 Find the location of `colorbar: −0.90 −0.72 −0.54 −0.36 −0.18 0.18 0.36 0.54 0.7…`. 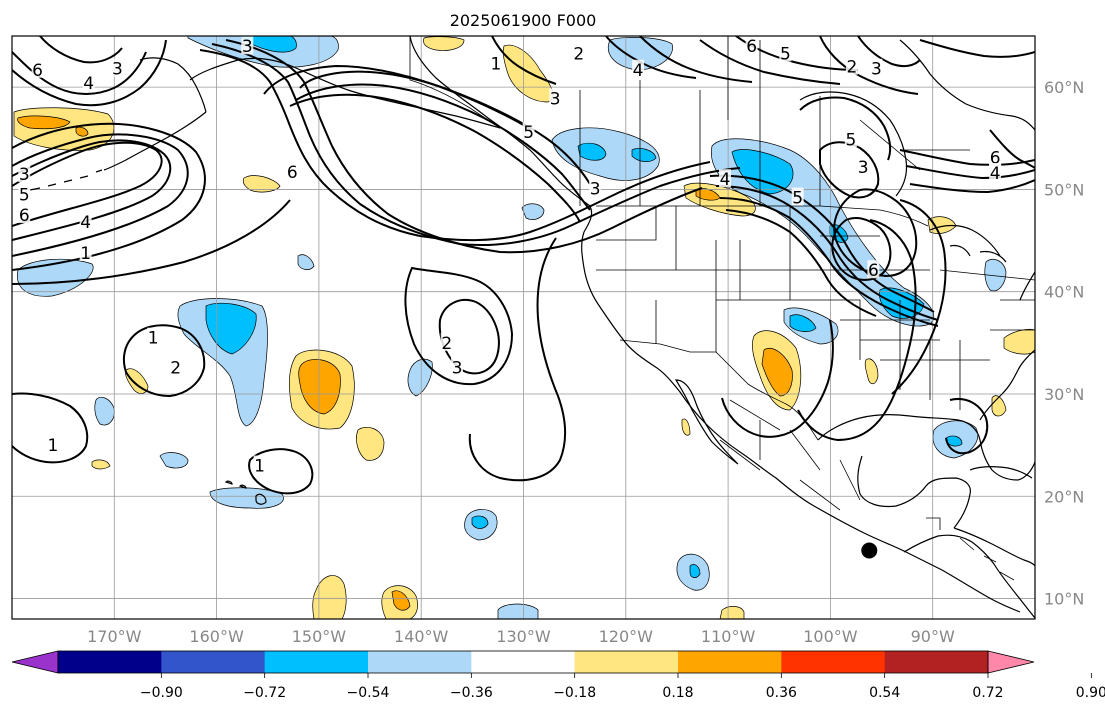

colorbar: −0.90 −0.72 −0.54 −0.36 −0.18 0.18 0.36 0.54 0.7… is located at coordinates (558, 675).